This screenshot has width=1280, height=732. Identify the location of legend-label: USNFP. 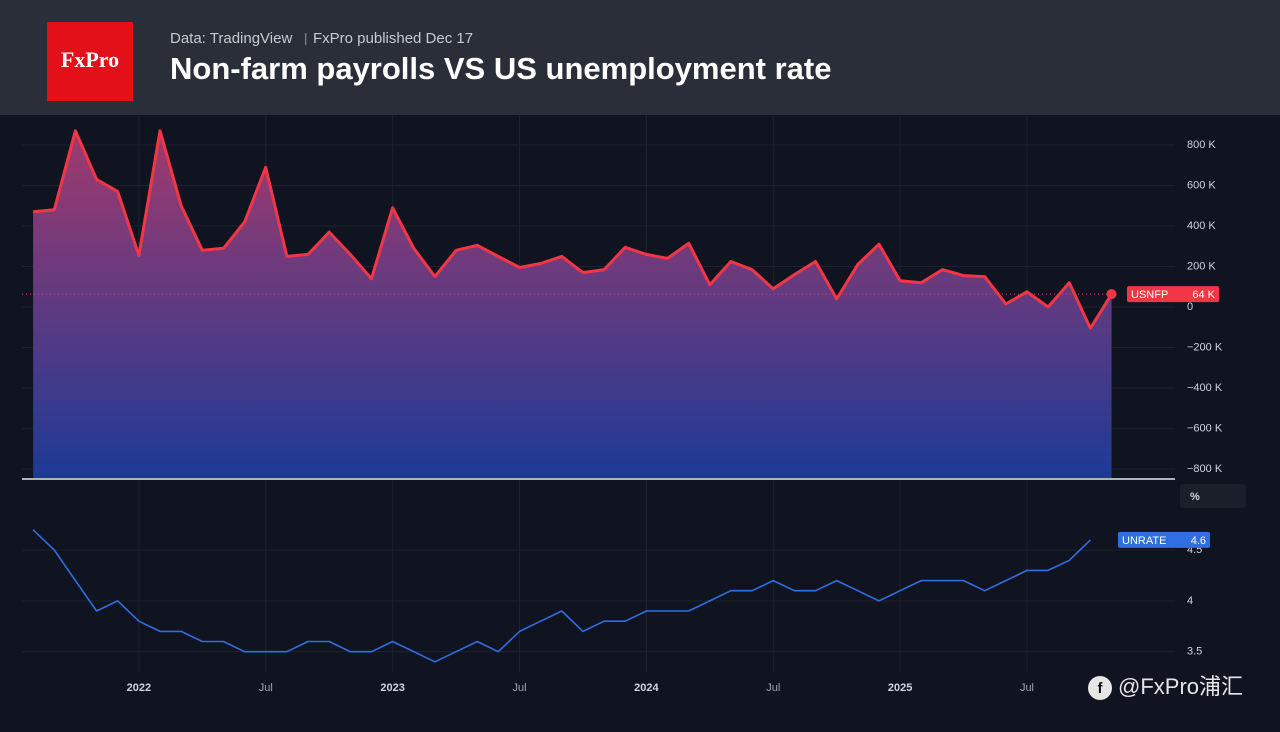
(1149, 295).